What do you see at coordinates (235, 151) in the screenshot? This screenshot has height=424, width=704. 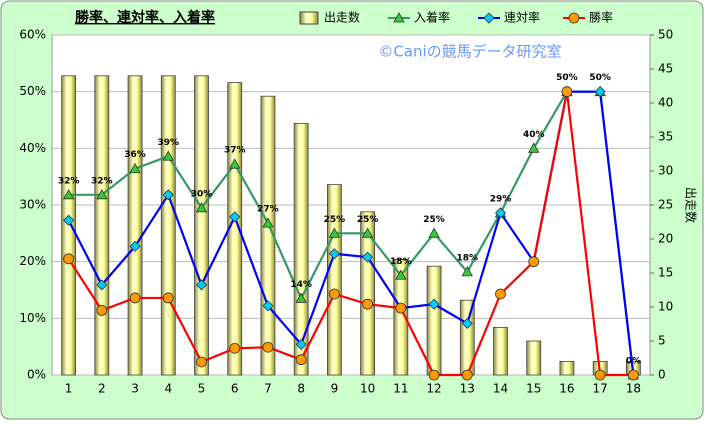 I see `data-label: 37%` at bounding box center [235, 151].